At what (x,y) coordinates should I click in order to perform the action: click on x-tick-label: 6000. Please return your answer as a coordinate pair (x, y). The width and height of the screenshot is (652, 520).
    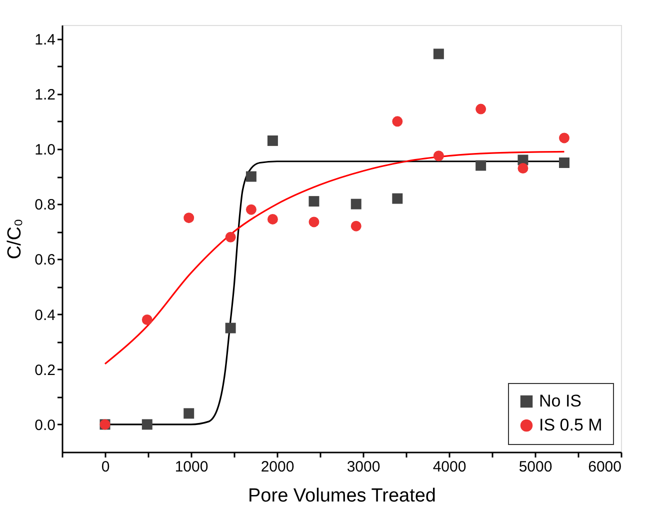
    Looking at the image, I should click on (605, 467).